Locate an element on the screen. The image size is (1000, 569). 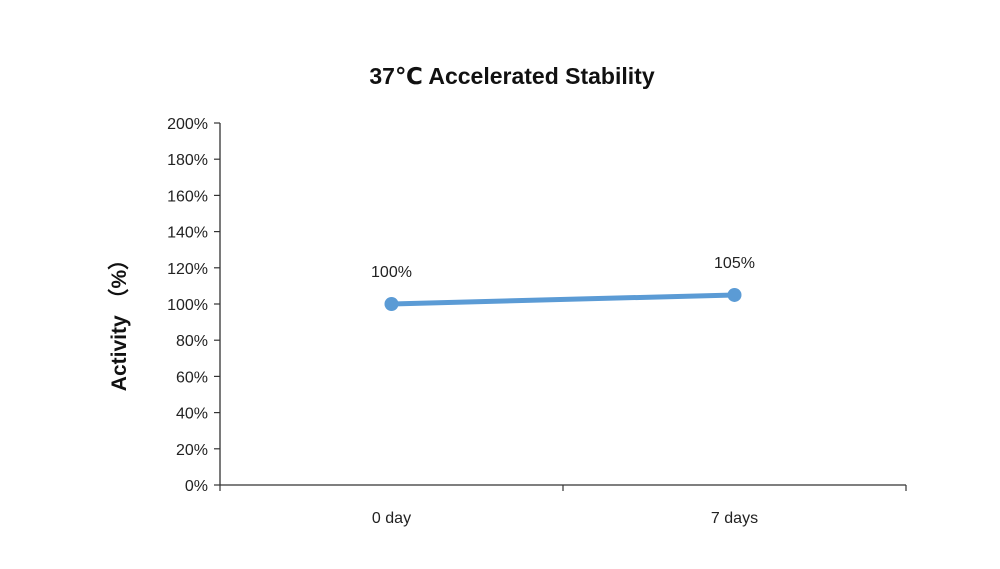
y-tick-label: 80% is located at coordinates (192, 341).